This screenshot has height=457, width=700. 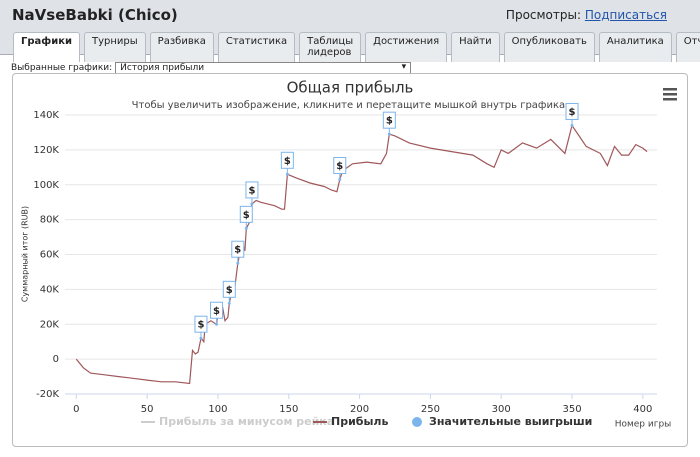 What do you see at coordinates (430, 409) in the screenshot?
I see `x-tick-label: 250` at bounding box center [430, 409].